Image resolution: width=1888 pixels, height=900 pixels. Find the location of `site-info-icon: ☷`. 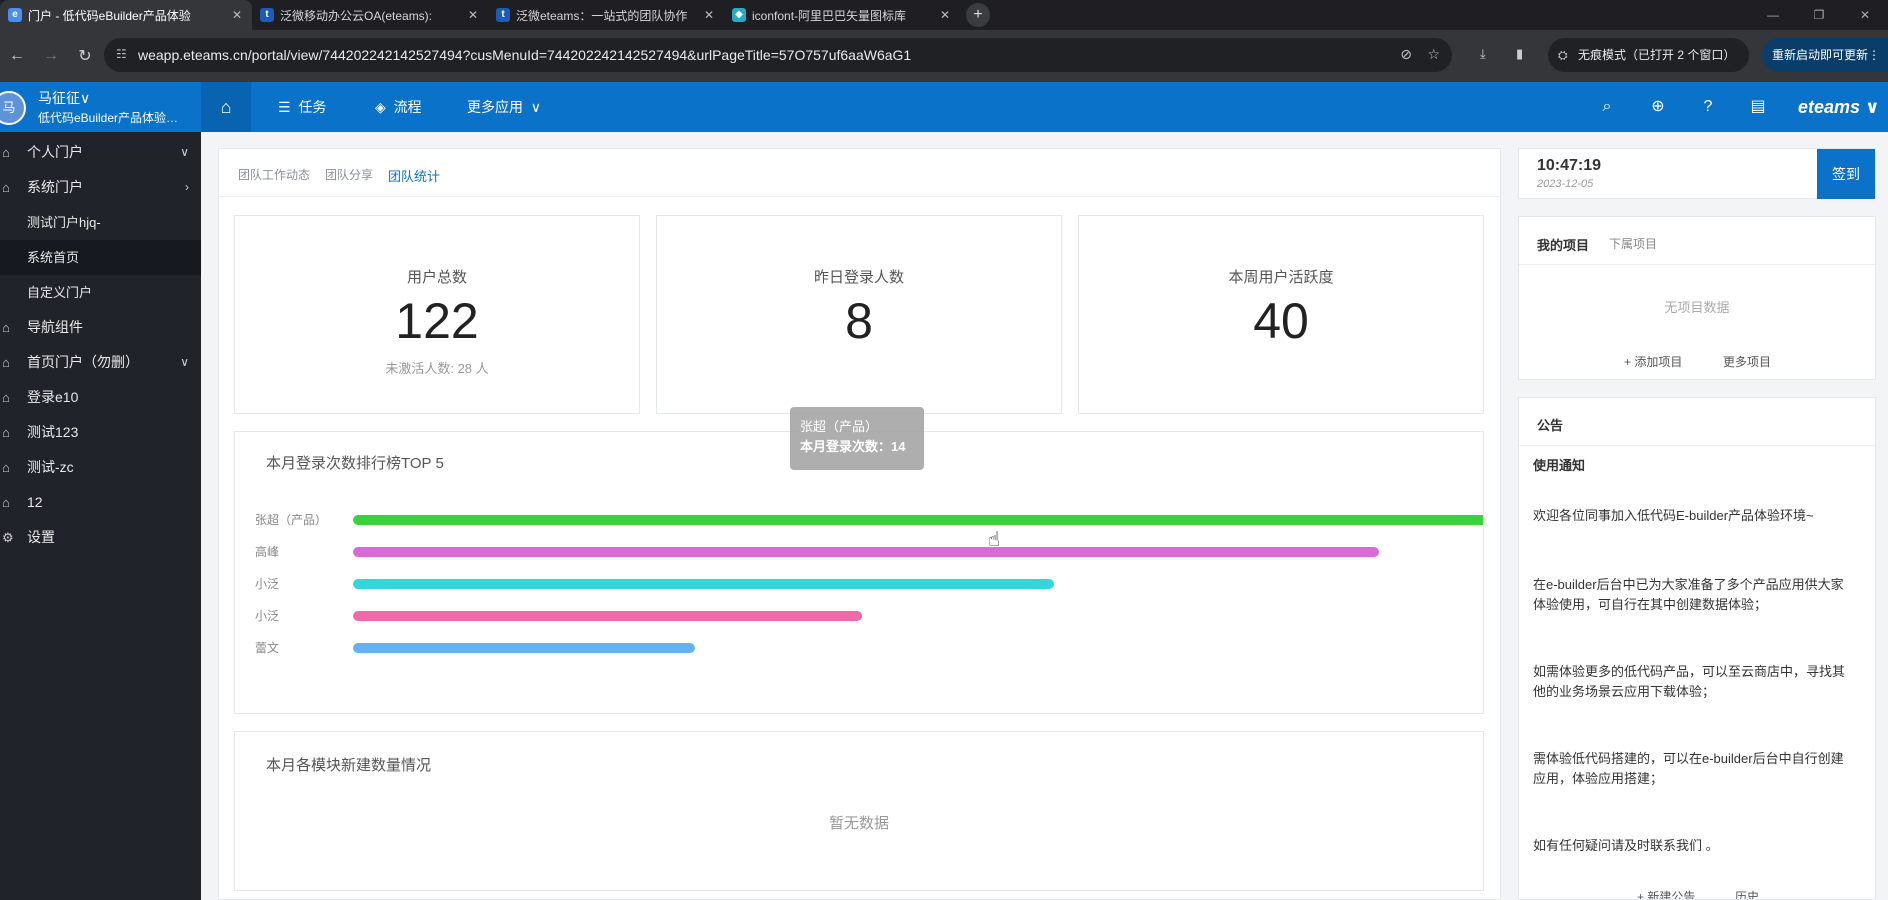

site-info-icon: ☷ is located at coordinates (121, 54).